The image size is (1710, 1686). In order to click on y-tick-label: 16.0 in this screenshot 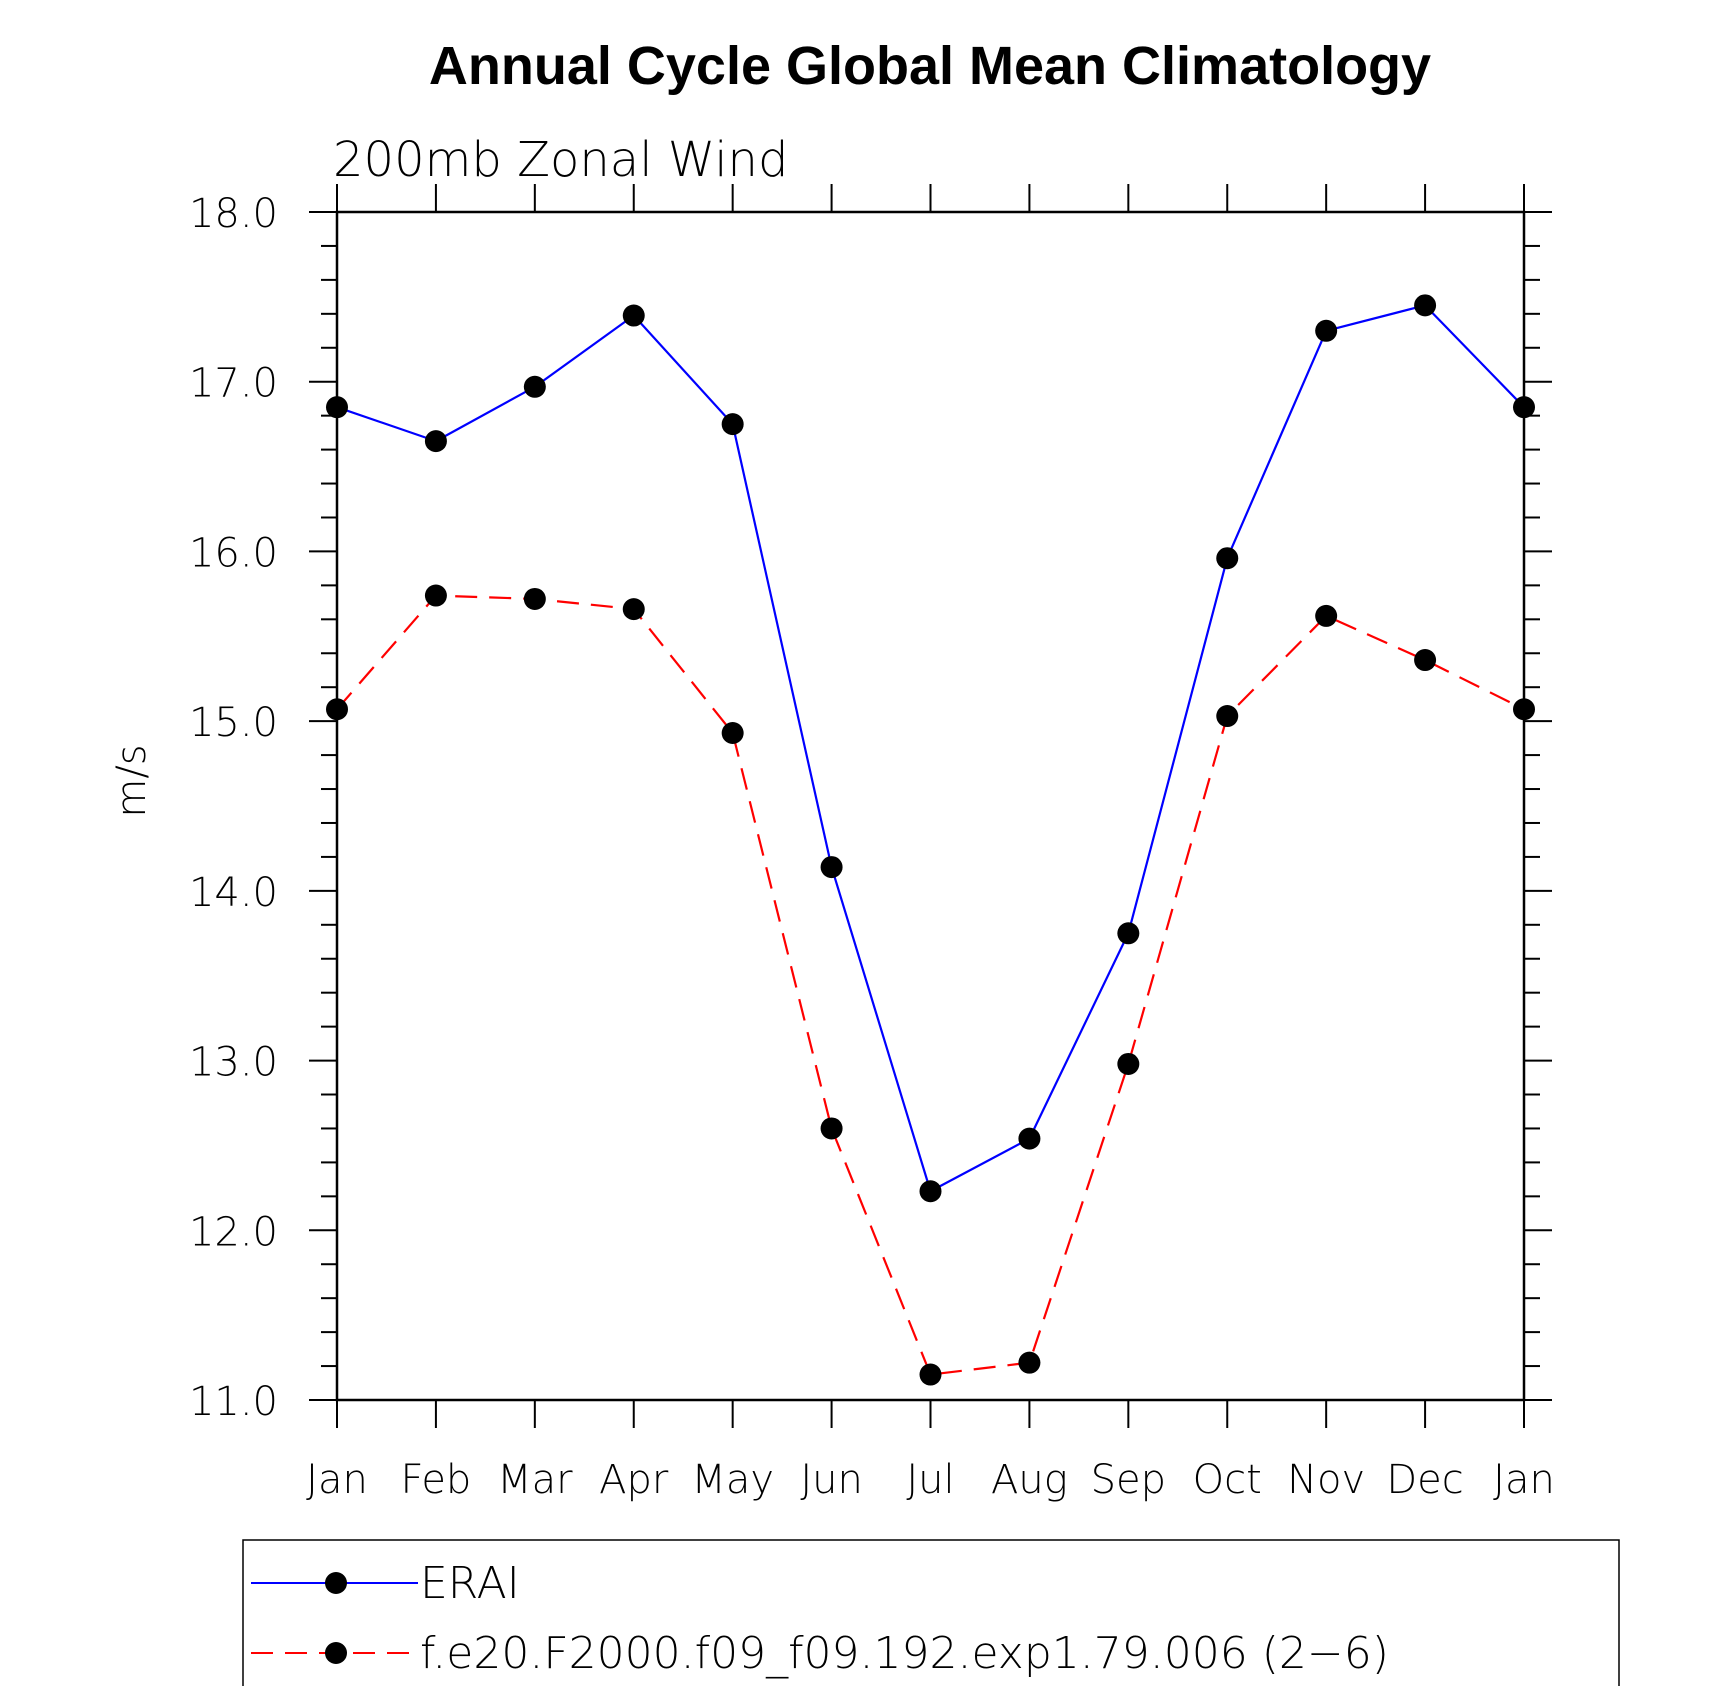, I will do `click(233, 553)`.